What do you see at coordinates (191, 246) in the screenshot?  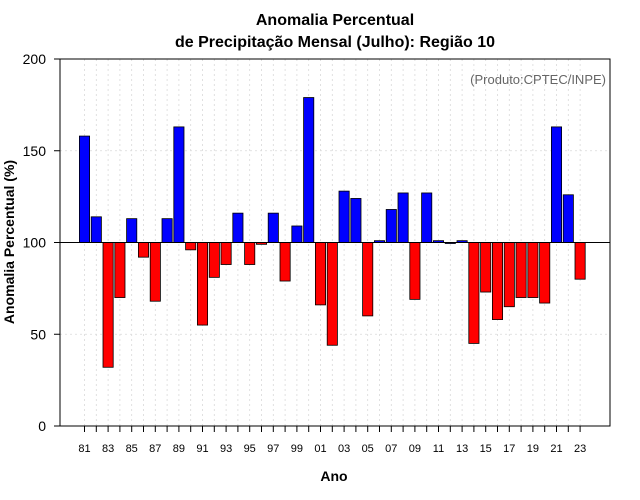 I see `bar-1990` at bounding box center [191, 246].